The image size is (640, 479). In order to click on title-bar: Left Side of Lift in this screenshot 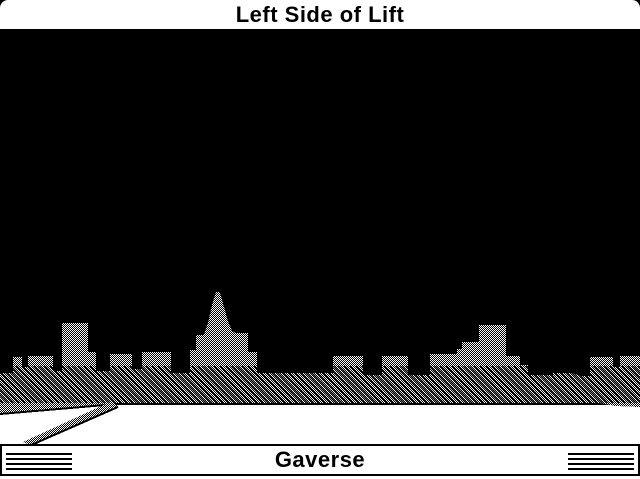, I will do `click(320, 14)`.